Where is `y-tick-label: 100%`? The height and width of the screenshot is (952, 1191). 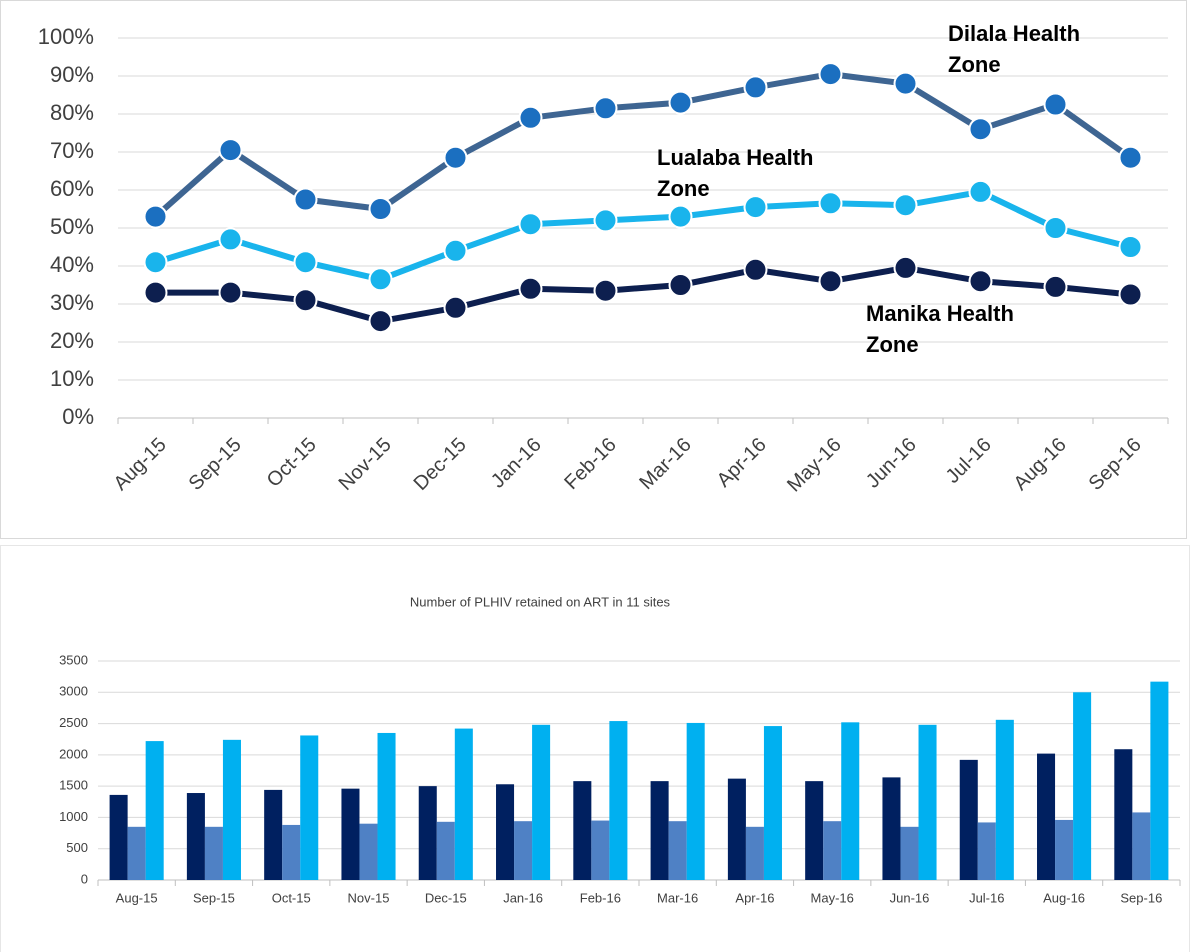
y-tick-label: 100% is located at coordinates (66, 36).